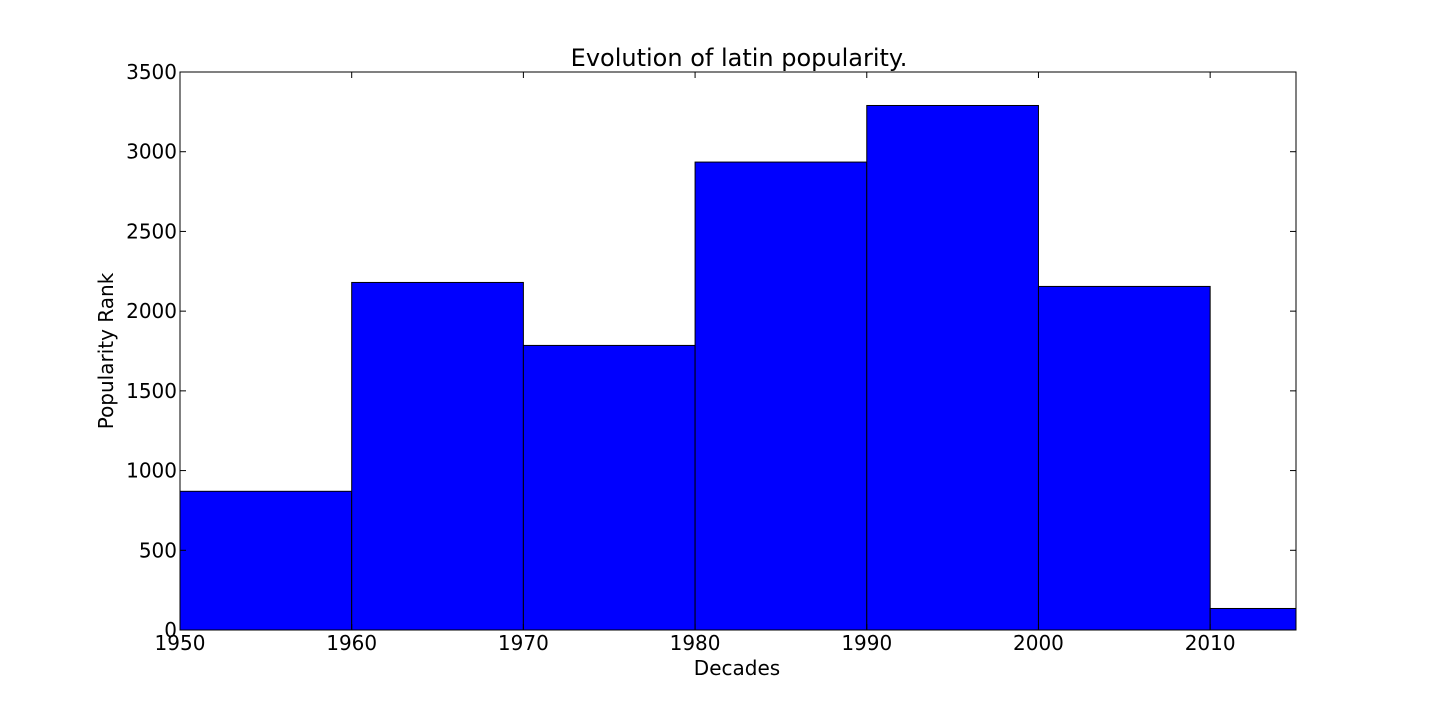 The height and width of the screenshot is (720, 1440). What do you see at coordinates (158, 550) in the screenshot?
I see `y-tick-label: 500` at bounding box center [158, 550].